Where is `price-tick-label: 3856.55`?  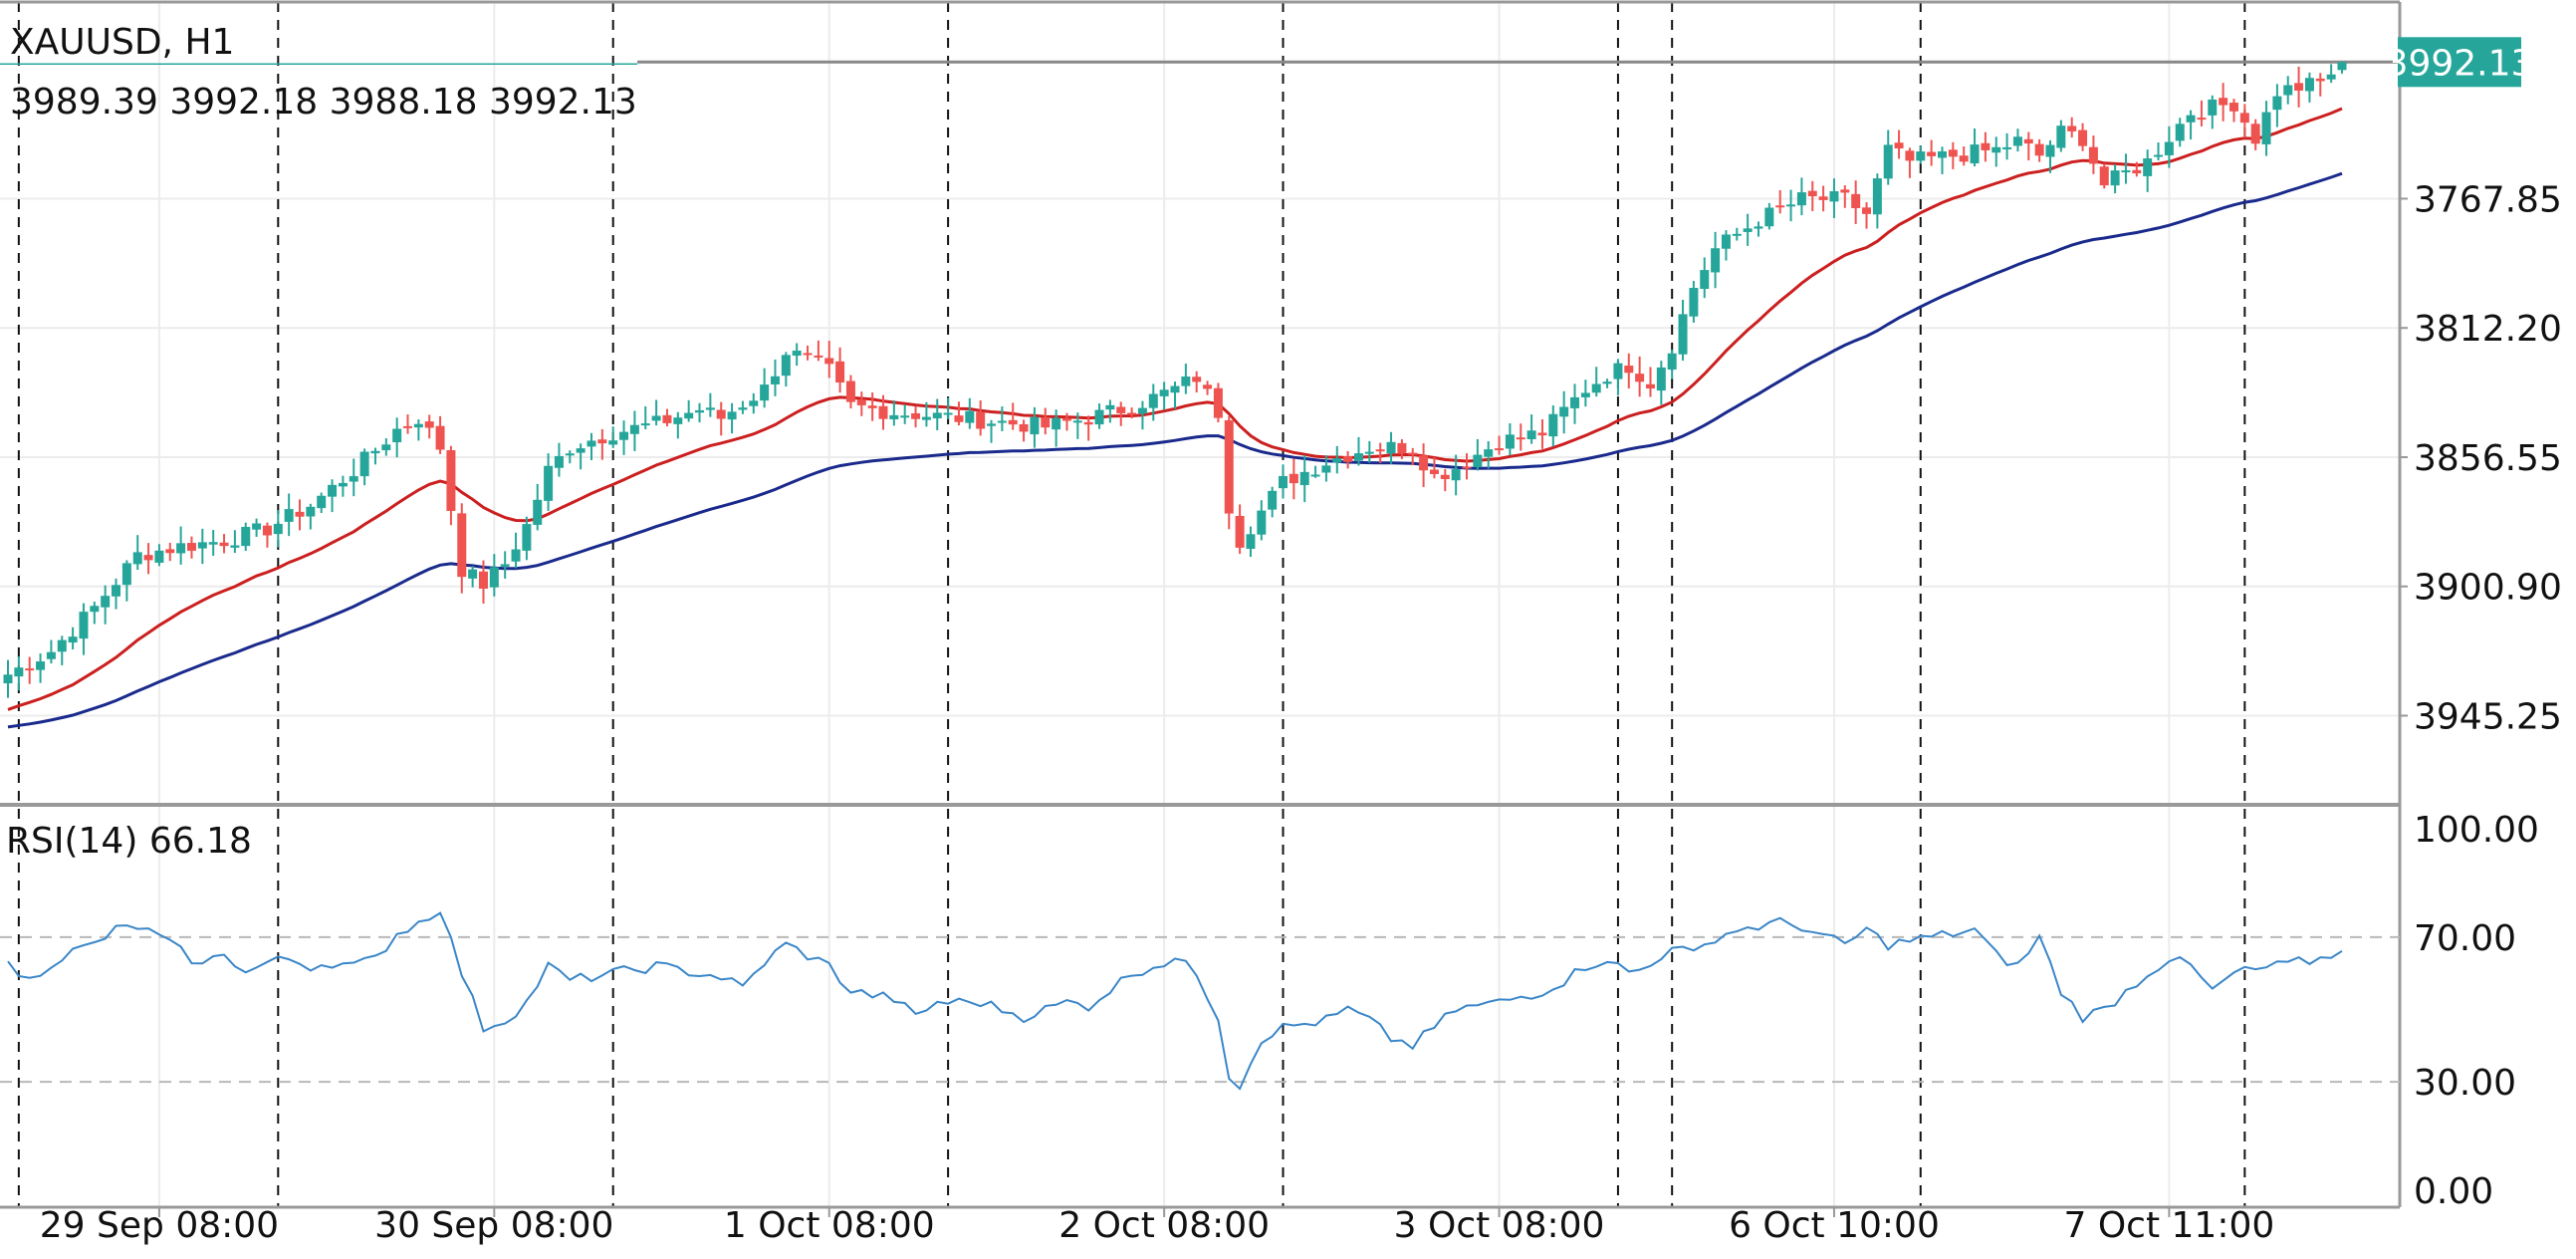 price-tick-label: 3856.55 is located at coordinates (2488, 458).